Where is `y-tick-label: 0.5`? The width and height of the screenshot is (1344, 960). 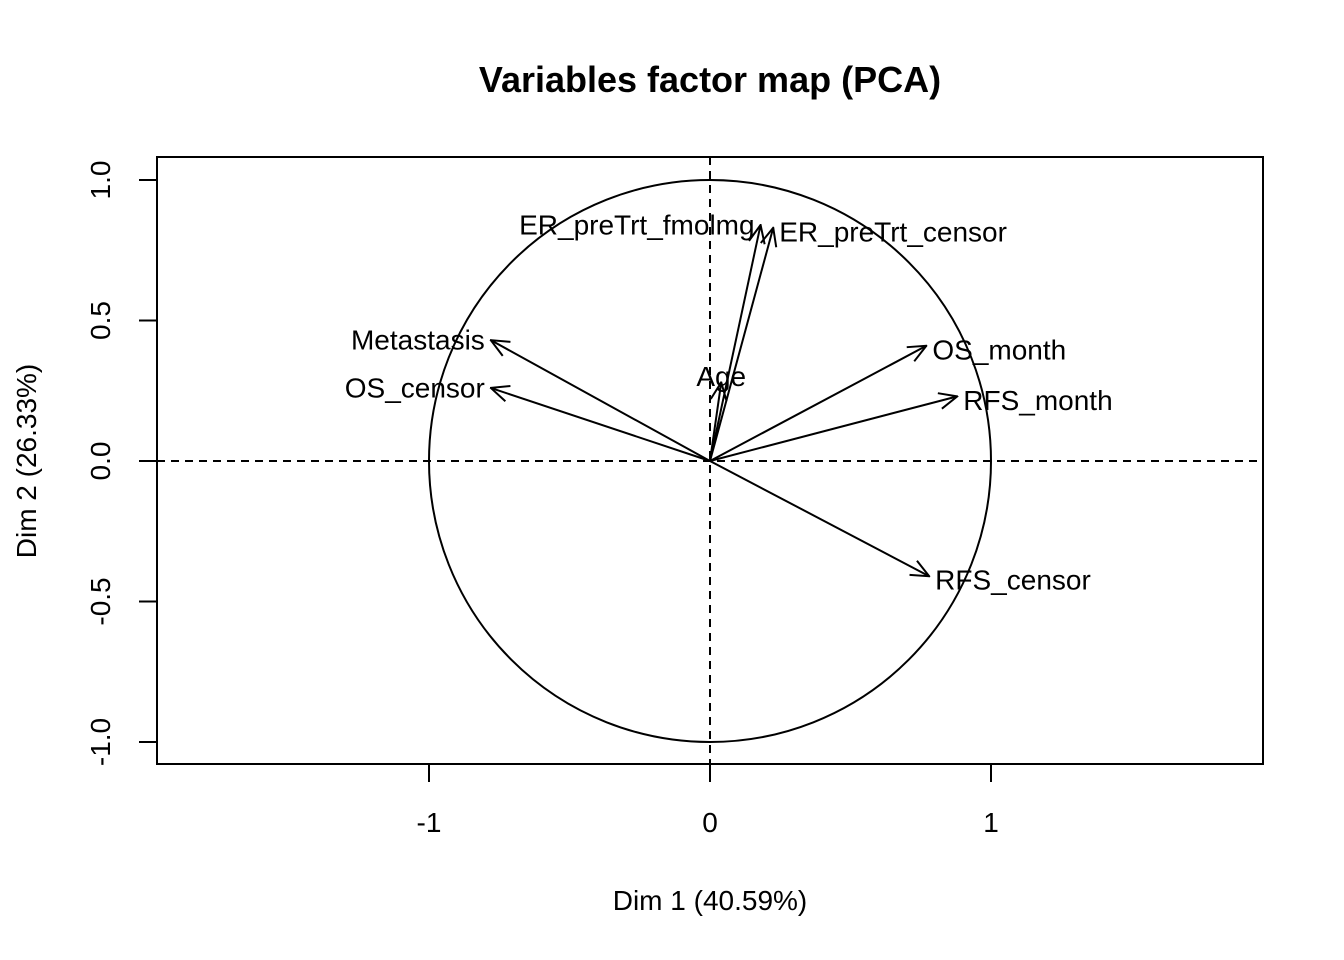
y-tick-label: 0.5 is located at coordinates (100, 320).